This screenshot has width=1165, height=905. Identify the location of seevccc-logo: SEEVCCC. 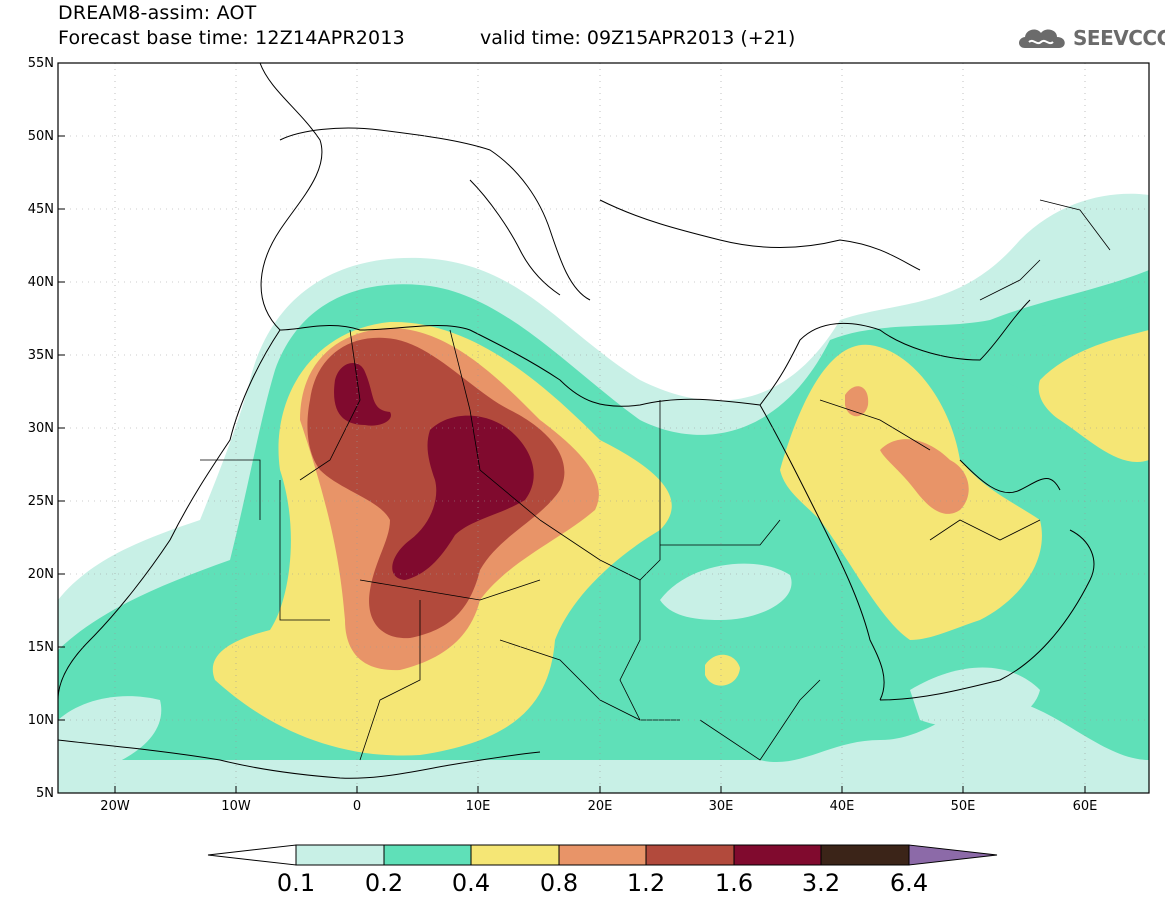
(1090, 39).